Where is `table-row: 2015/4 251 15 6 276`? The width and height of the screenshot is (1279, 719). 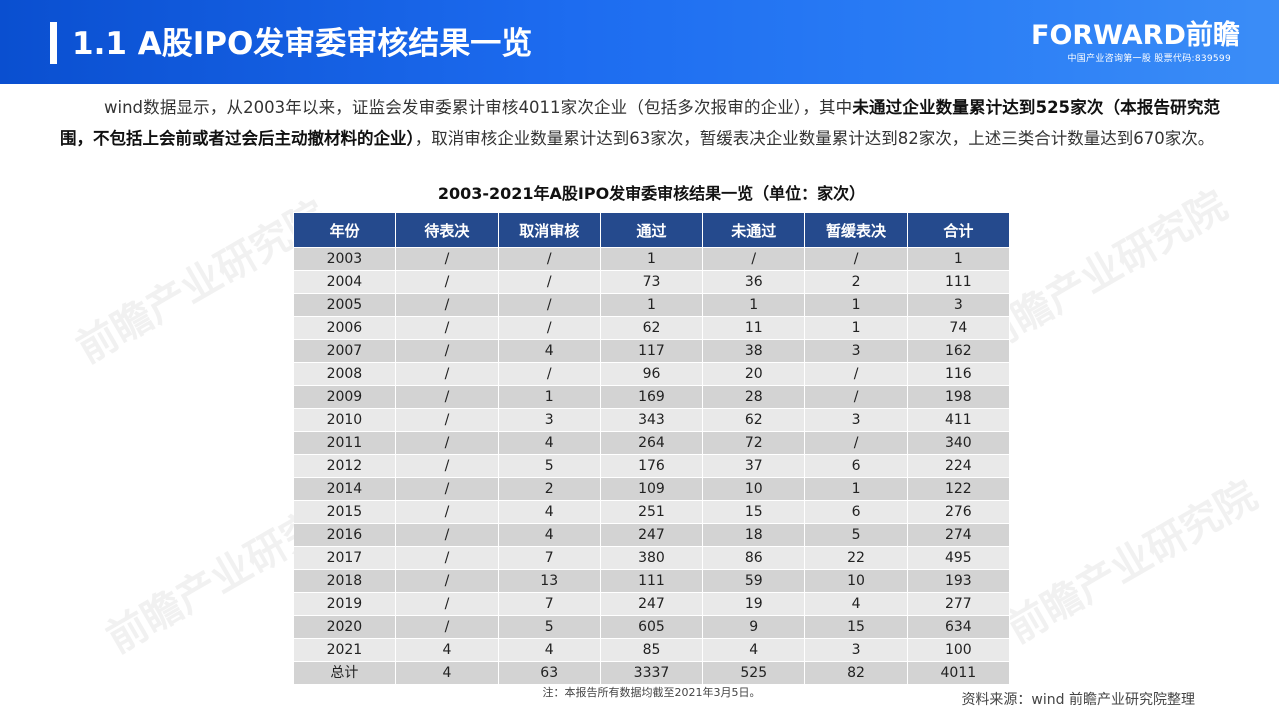 table-row: 2015/4 251 15 6 276 is located at coordinates (652, 512).